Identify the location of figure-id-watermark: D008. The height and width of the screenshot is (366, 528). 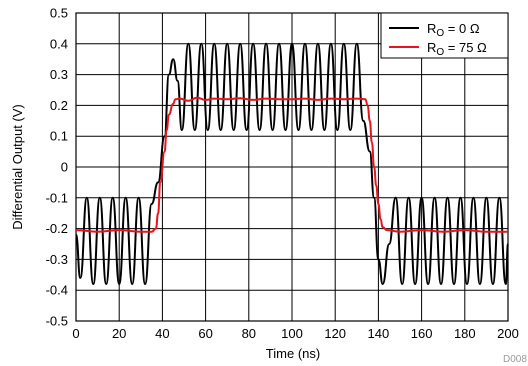
(515, 359).